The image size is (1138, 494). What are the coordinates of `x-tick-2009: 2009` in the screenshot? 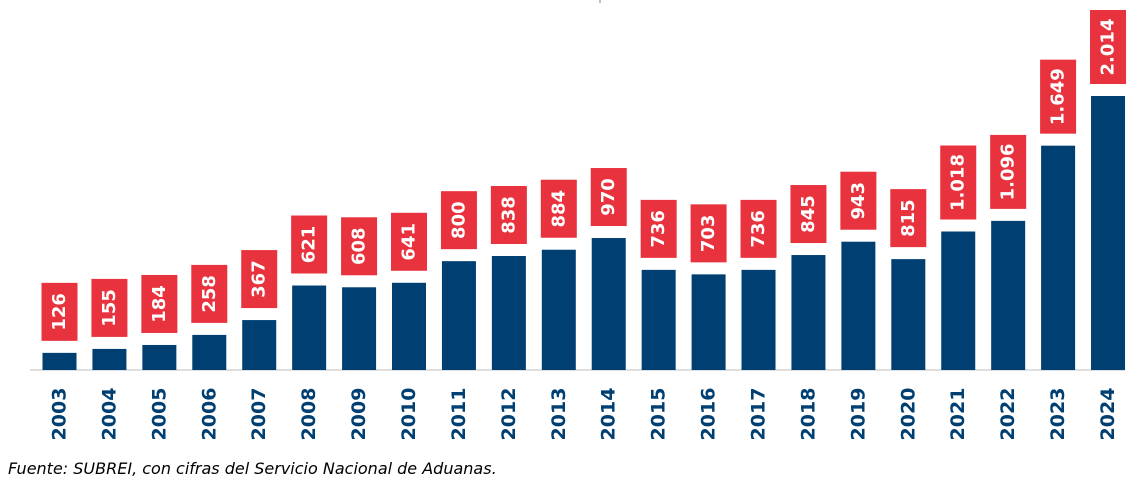 It's located at (359, 414).